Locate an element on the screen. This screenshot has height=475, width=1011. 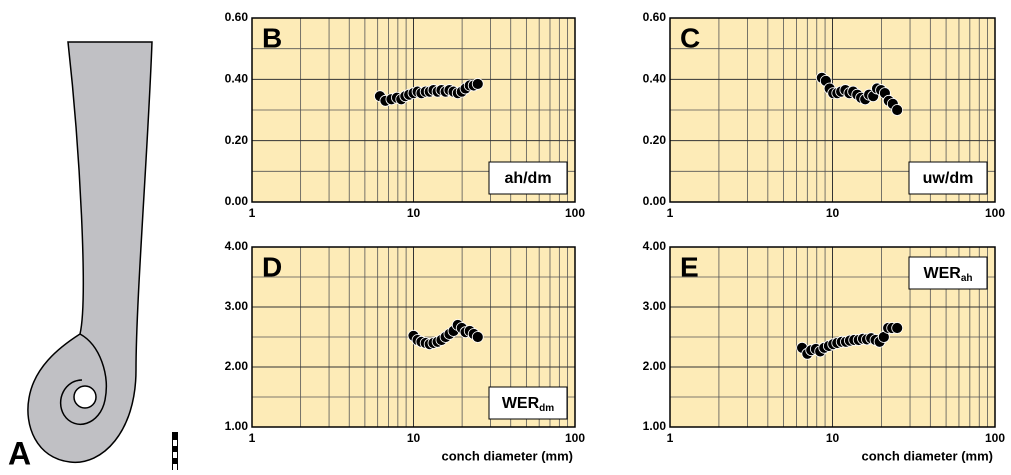
label-text: WERdm is located at coordinates (528, 404).